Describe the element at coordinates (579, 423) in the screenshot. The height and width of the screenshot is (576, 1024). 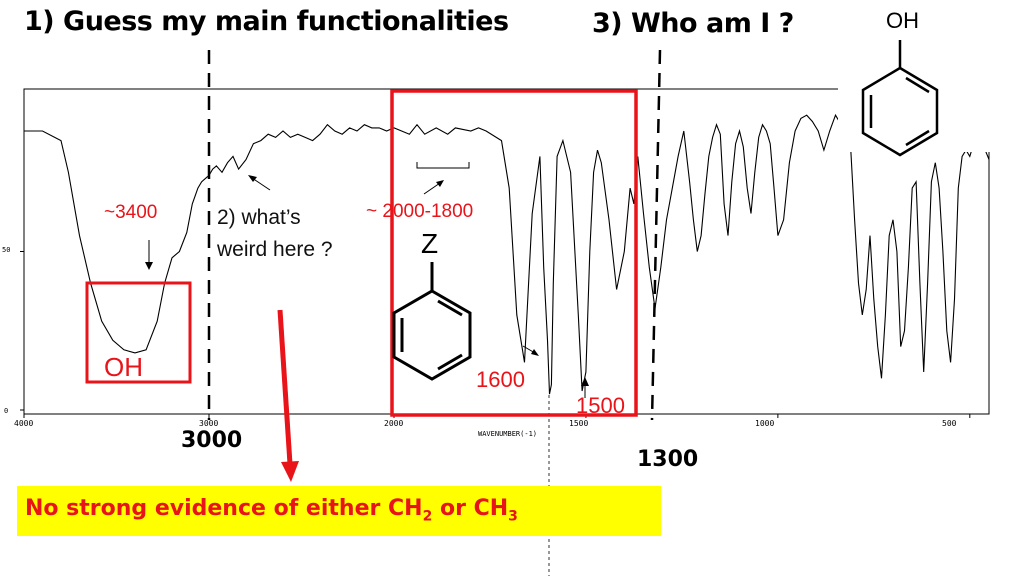
I see `x-tick-label-1500: 1500` at that location.